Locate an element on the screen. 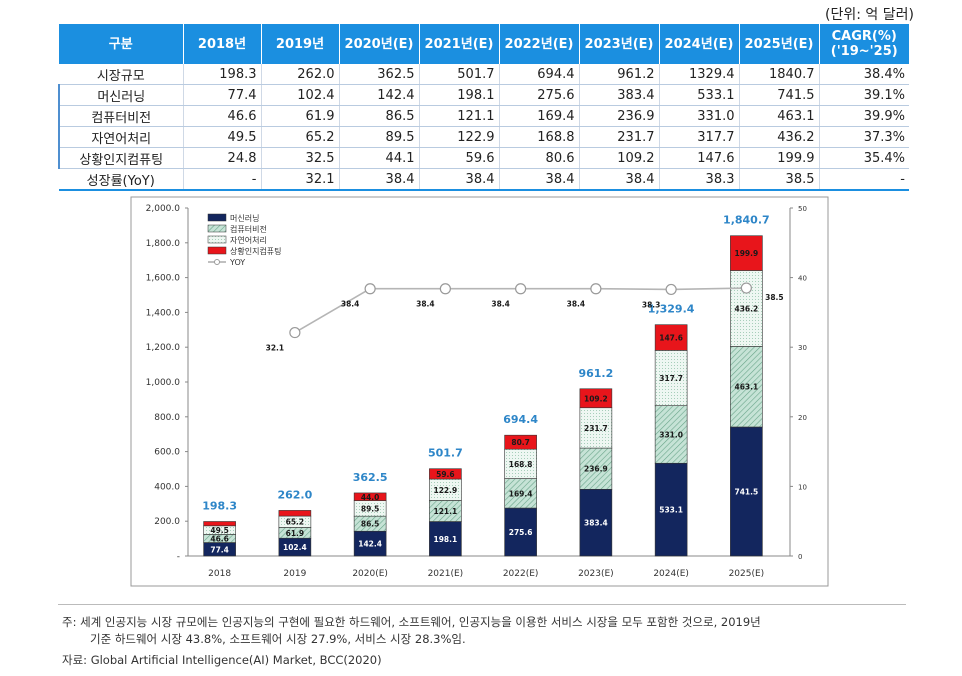 This screenshot has height=676, width=962. table-cell: 142.4 is located at coordinates (379, 95).